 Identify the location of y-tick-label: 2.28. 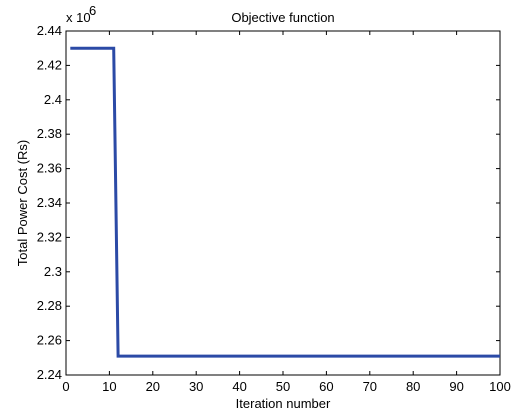
(49, 305).